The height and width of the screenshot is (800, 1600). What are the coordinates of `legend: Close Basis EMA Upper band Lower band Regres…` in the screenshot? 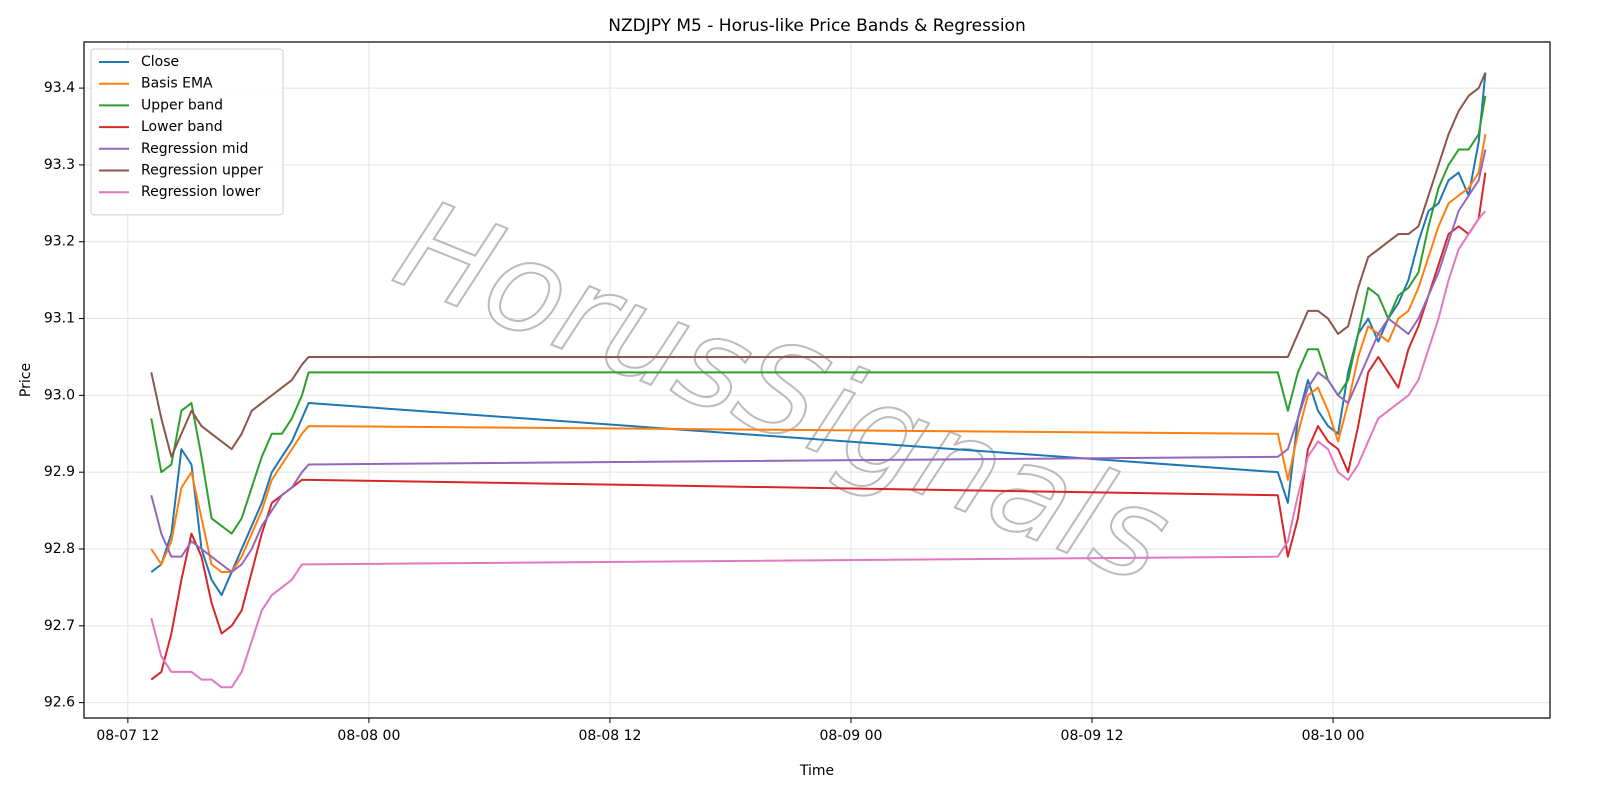 It's located at (187, 132).